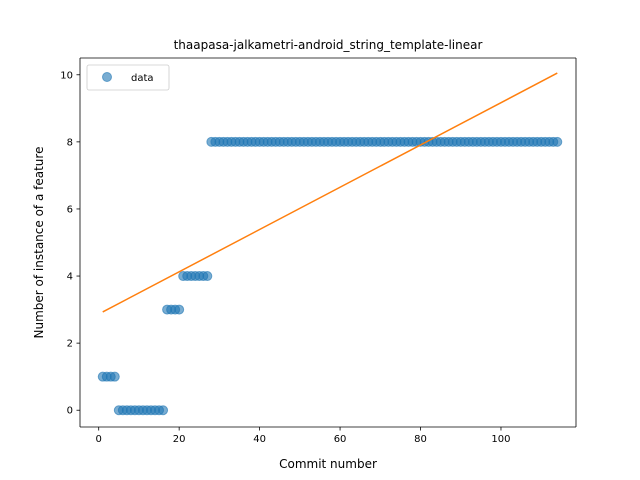  What do you see at coordinates (340, 439) in the screenshot?
I see `x-tick-label: 60` at bounding box center [340, 439].